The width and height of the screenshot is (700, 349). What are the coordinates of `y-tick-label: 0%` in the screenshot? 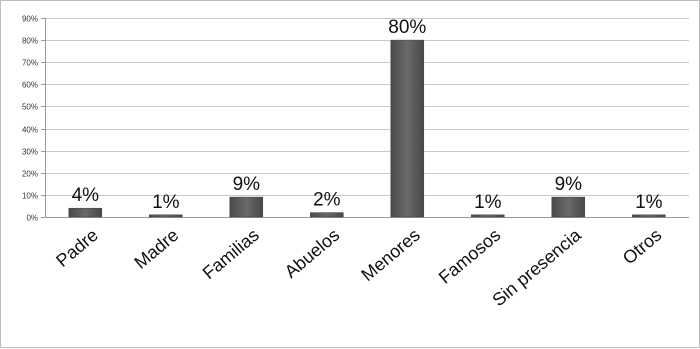 It's located at (32, 218).